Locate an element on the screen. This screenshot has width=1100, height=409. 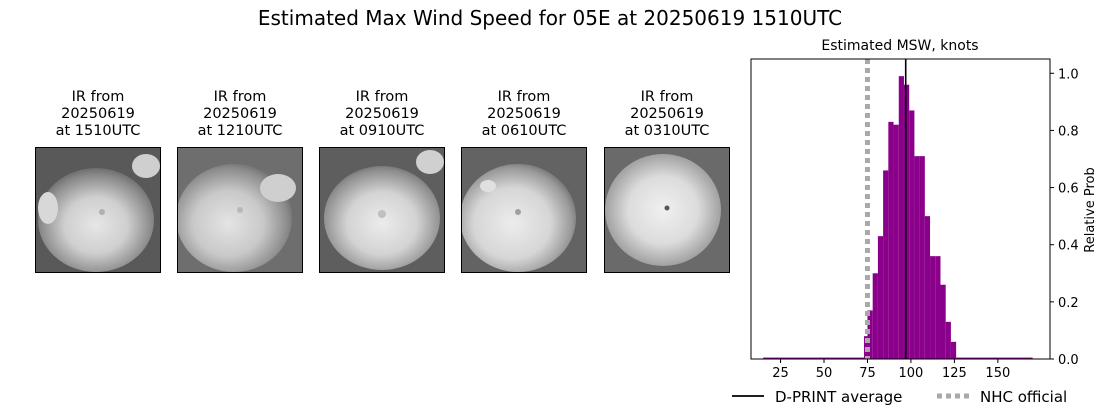
y-tick-label: 0.0 is located at coordinates (1068, 360).